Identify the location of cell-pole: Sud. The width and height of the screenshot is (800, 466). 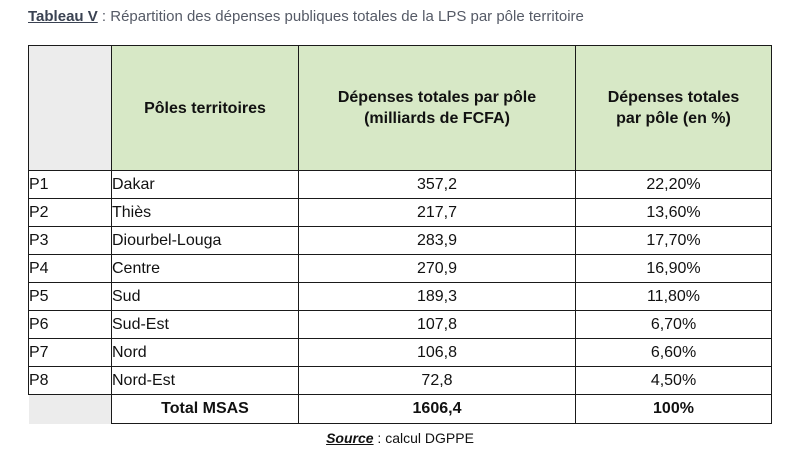
(205, 296).